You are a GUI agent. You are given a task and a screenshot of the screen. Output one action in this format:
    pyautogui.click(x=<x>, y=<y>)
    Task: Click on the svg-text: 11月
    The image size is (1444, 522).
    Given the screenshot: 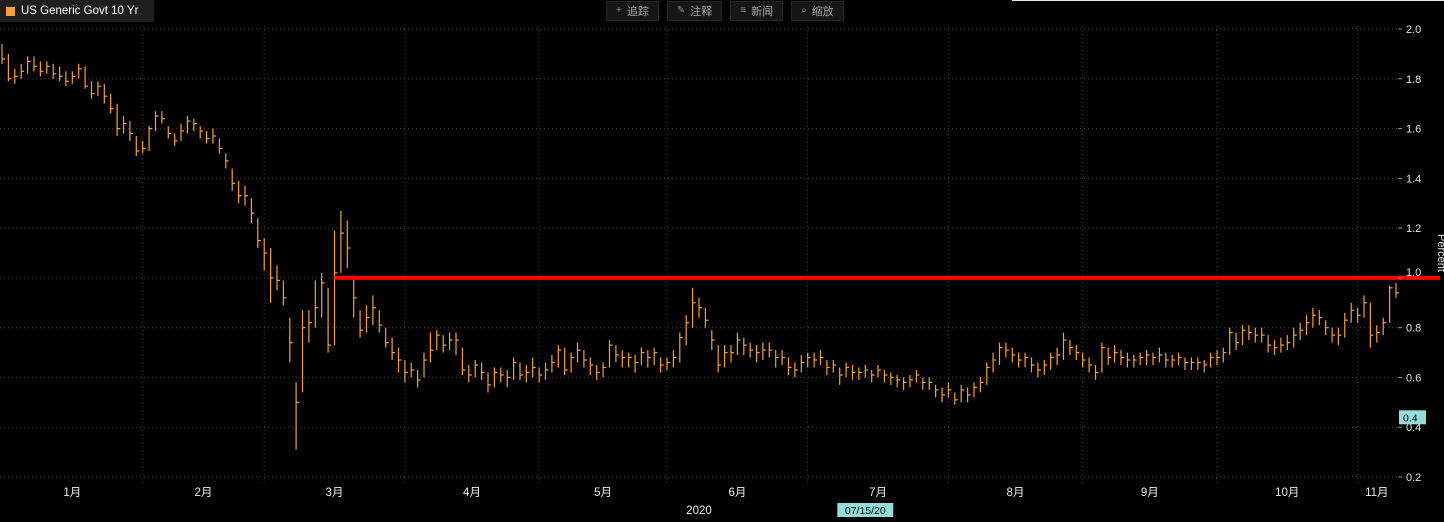 What is the action you would take?
    pyautogui.click(x=1376, y=493)
    